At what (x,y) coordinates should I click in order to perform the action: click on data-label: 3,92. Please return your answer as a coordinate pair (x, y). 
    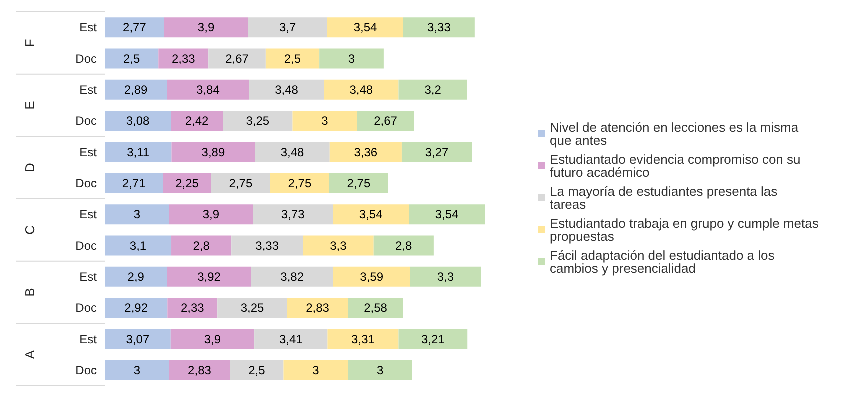
    Looking at the image, I should click on (210, 277).